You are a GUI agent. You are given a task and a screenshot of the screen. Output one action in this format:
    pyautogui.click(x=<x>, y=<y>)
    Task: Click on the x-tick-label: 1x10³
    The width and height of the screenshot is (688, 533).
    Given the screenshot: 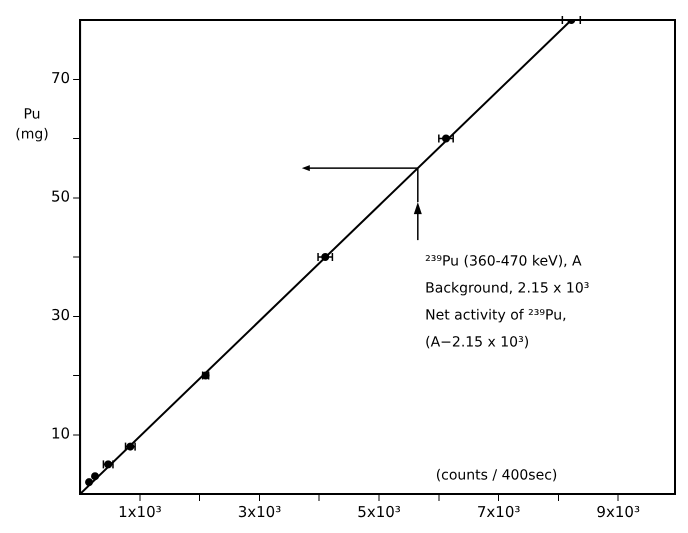 What is the action you would take?
    pyautogui.click(x=140, y=511)
    